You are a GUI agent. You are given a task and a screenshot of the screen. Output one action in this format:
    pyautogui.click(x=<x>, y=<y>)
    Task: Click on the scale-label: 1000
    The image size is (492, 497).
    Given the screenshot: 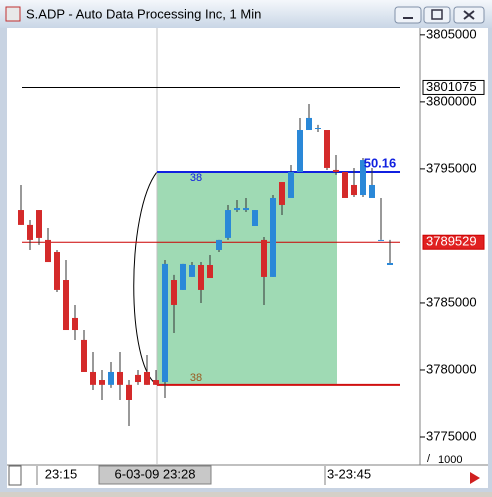 What is the action you would take?
    pyautogui.click(x=450, y=460)
    